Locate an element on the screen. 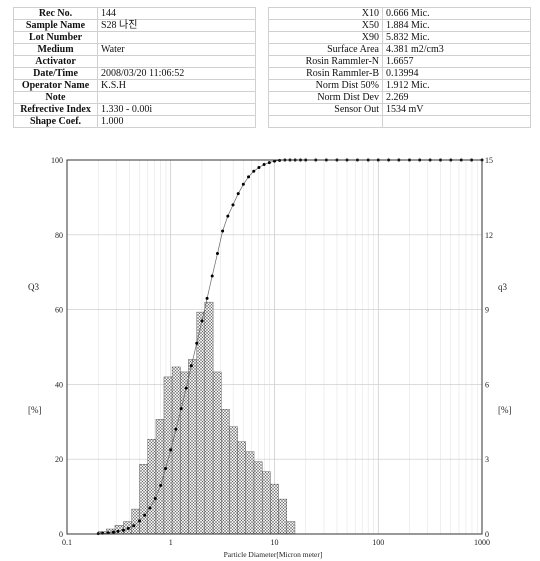 This screenshot has height=561, width=540. result-value: 1.884 Mic. is located at coordinates (456, 25).